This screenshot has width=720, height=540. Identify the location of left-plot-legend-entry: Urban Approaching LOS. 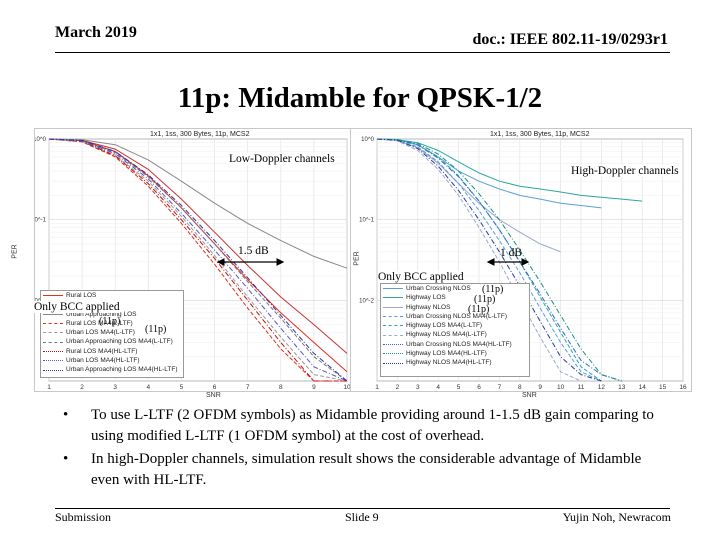
(112, 314).